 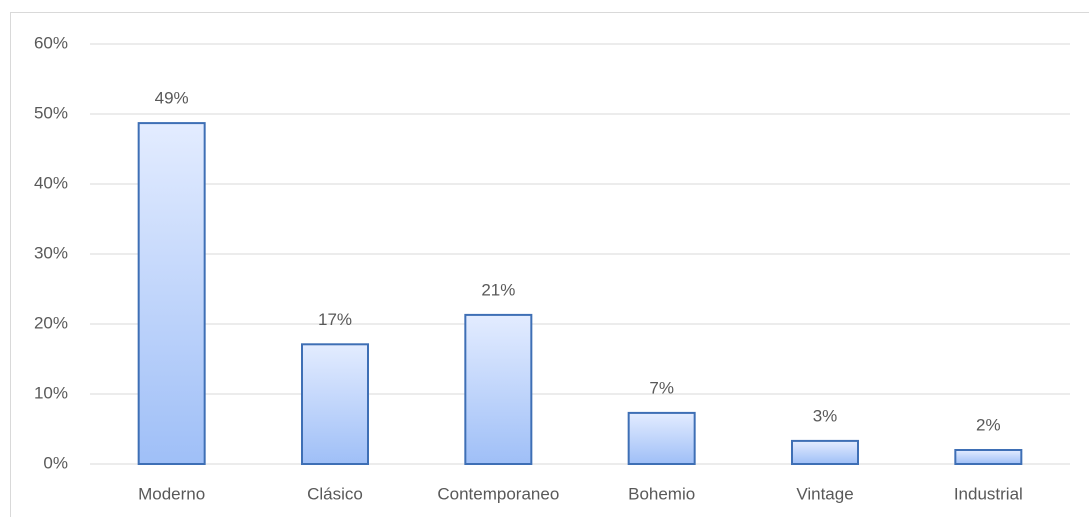 What do you see at coordinates (51, 322) in the screenshot?
I see `y-tick-label: 20%` at bounding box center [51, 322].